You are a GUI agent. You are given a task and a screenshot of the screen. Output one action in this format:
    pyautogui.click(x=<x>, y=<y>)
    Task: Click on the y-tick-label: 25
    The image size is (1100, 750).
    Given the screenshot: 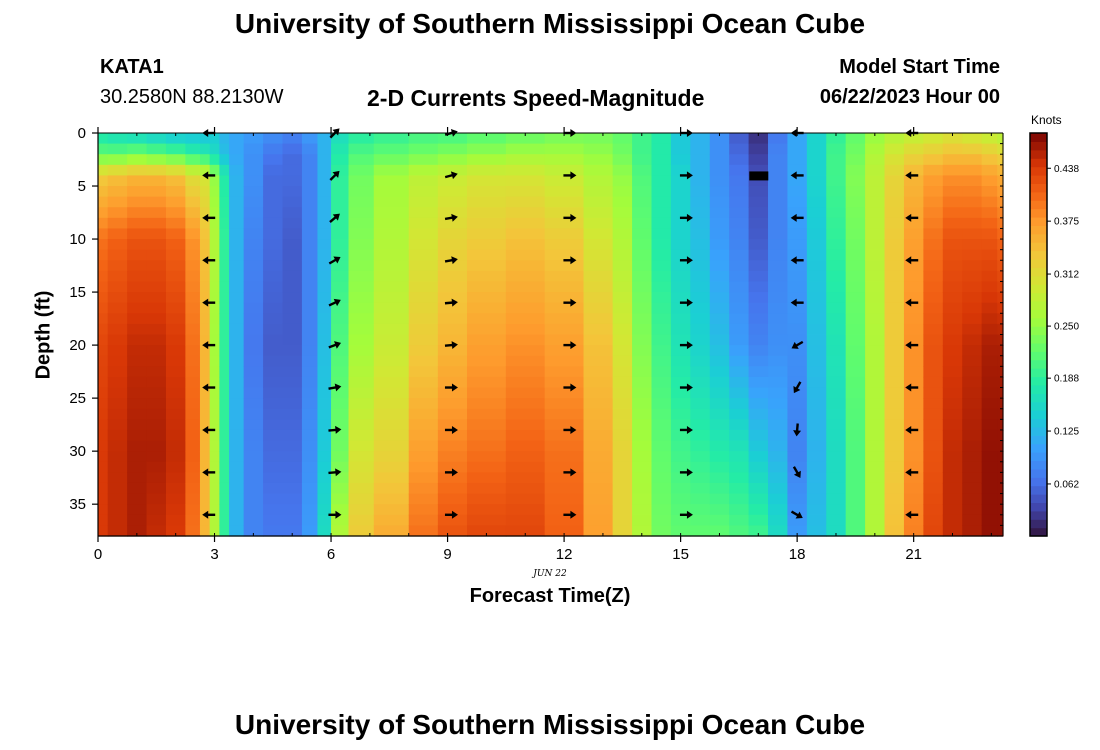 What is the action you would take?
    pyautogui.click(x=77, y=398)
    